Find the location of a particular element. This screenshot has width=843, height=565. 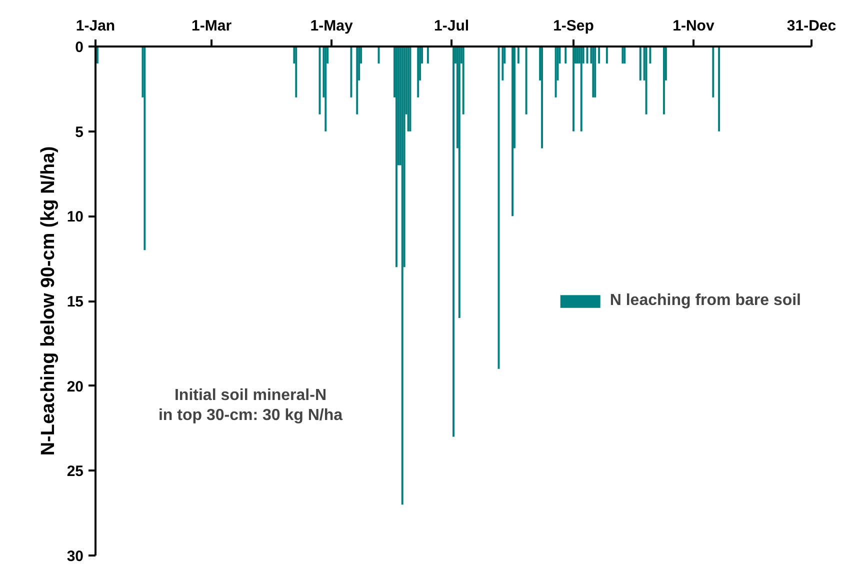

annotation: Initial soil mineral-N in top 30-cm: 30 kg N/ha is located at coordinates (250, 405).